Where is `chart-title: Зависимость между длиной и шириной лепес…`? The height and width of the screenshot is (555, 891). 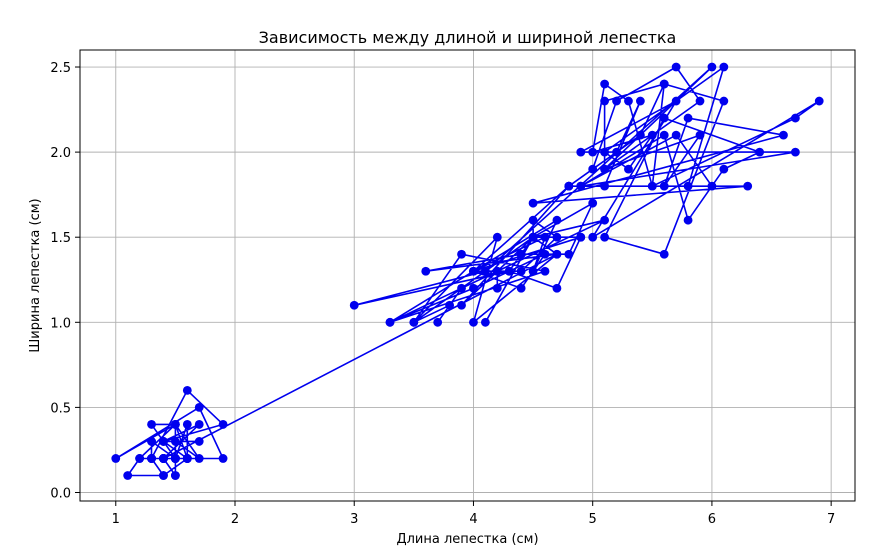
chart-title: Зависимость между длиной и шириной лепес… is located at coordinates (468, 37).